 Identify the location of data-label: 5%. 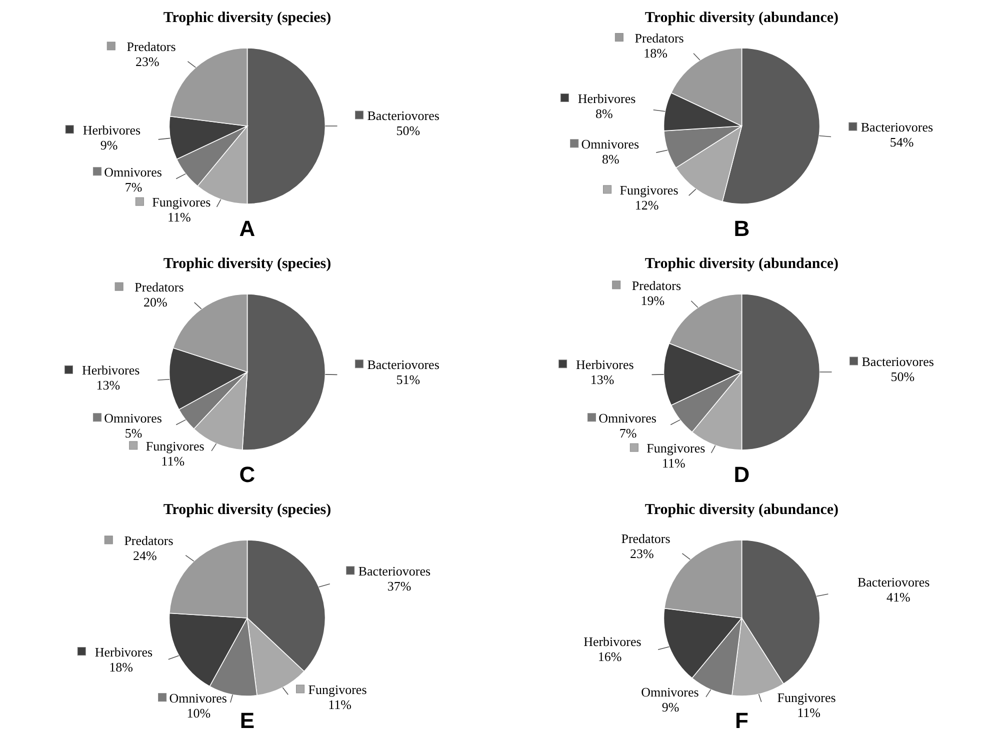
(133, 432).